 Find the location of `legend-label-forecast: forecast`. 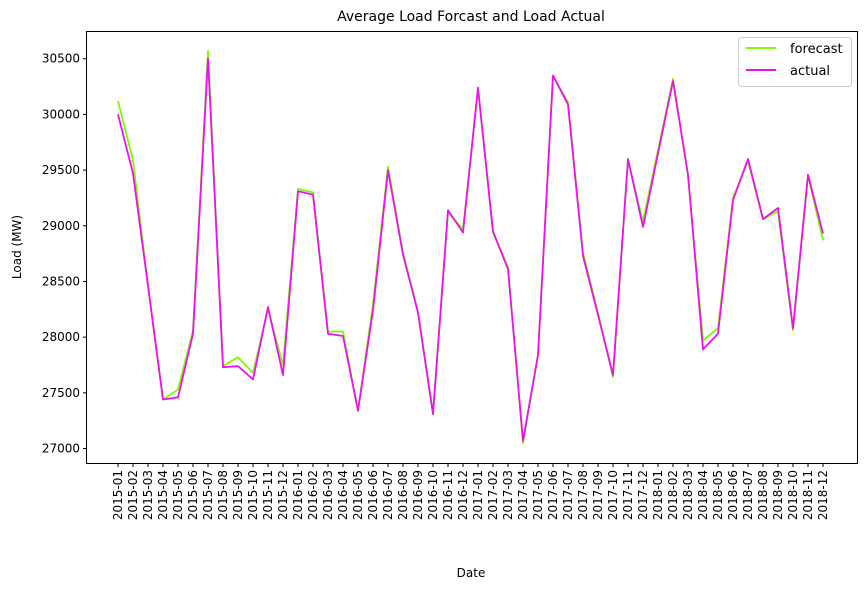

legend-label-forecast: forecast is located at coordinates (816, 49).